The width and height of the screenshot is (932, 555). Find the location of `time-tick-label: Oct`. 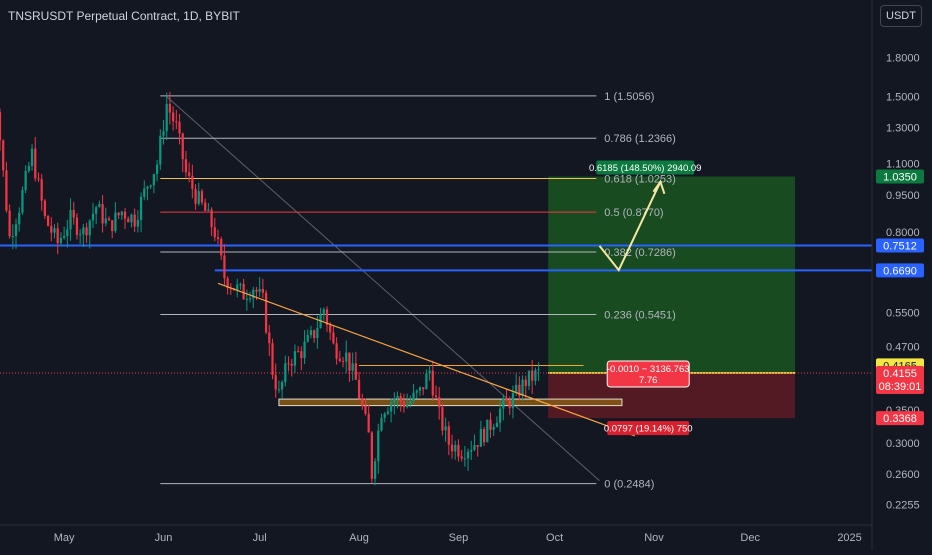

time-tick-label: Oct is located at coordinates (554, 538).